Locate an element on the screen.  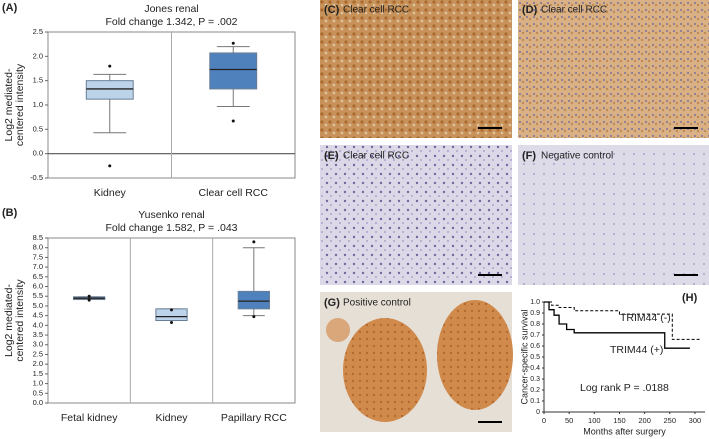
panel-label: (D) is located at coordinates (530, 10).